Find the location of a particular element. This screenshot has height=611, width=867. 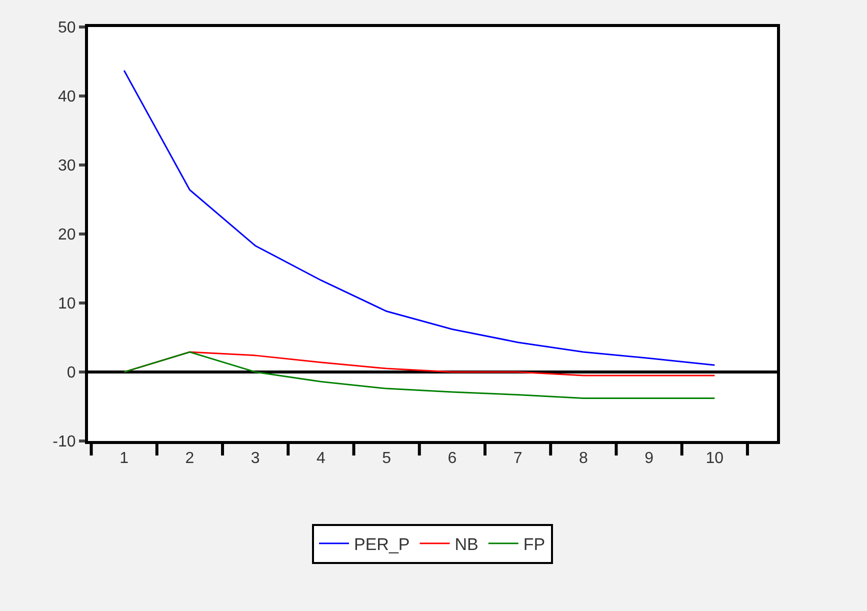

x-tick-label: 5 is located at coordinates (387, 459).